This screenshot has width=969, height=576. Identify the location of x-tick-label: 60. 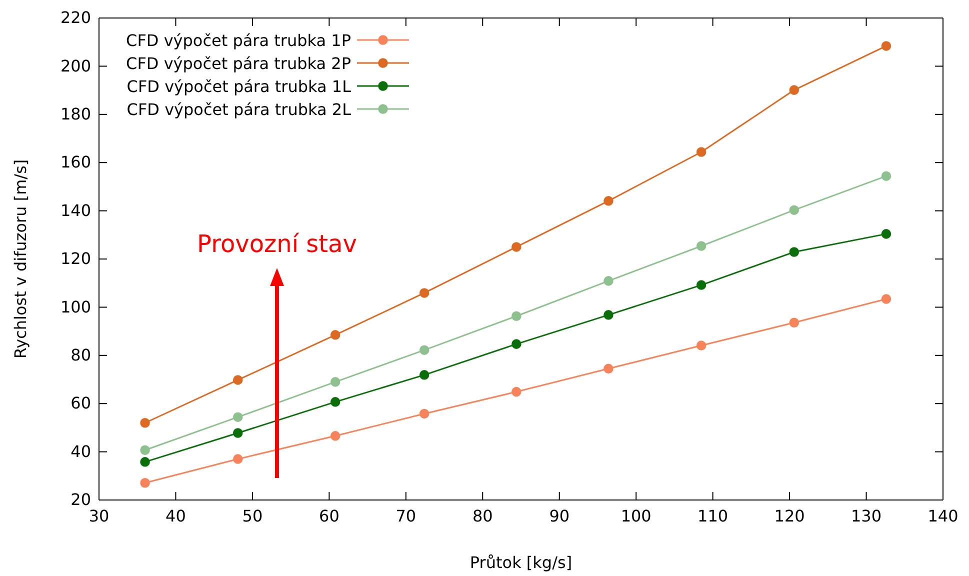
(329, 516).